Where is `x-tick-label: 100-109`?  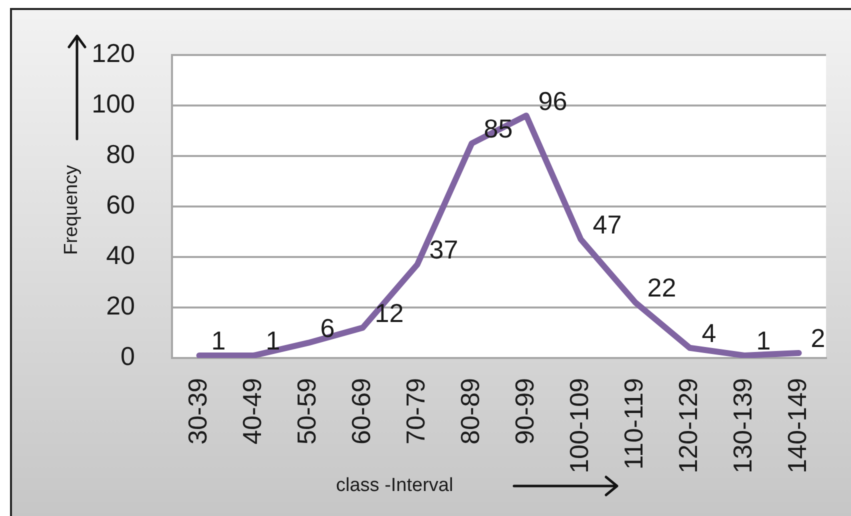 x-tick-label: 100-109 is located at coordinates (579, 426).